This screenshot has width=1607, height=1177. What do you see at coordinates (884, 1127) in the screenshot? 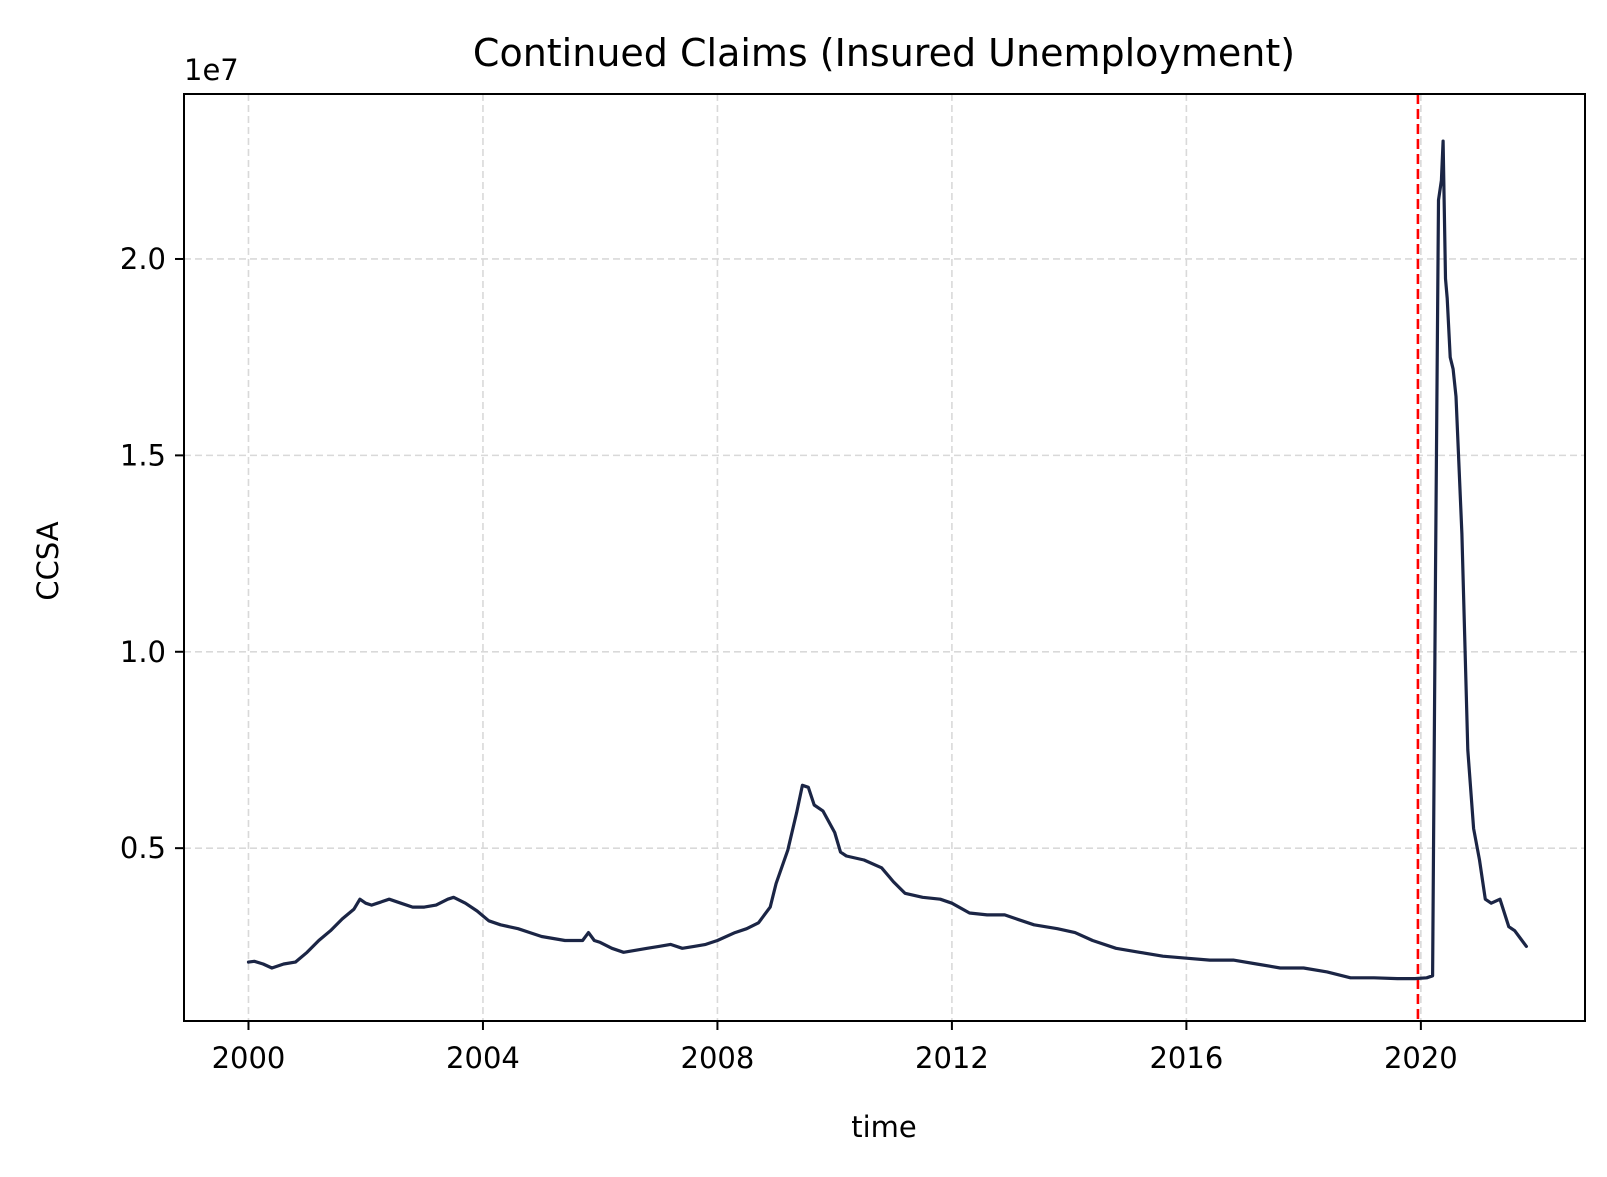
I see `x-axis-label: time` at bounding box center [884, 1127].